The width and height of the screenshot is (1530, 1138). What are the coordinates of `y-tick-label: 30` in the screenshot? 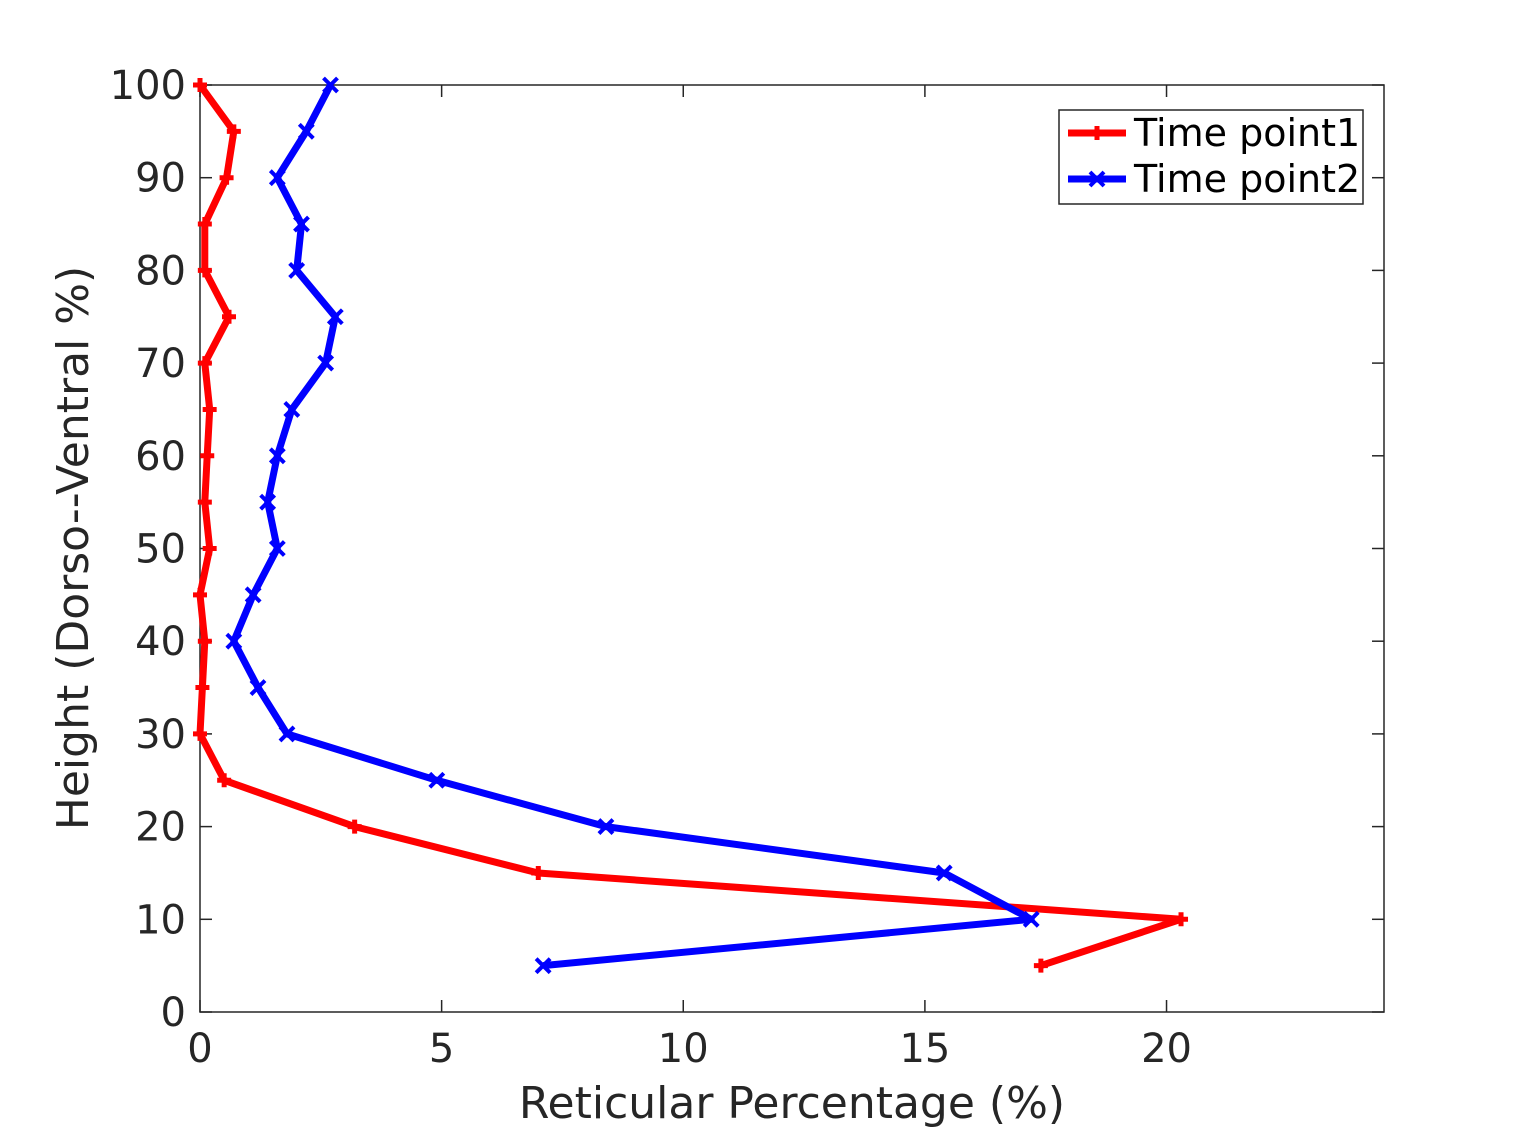 It's located at (160, 735).